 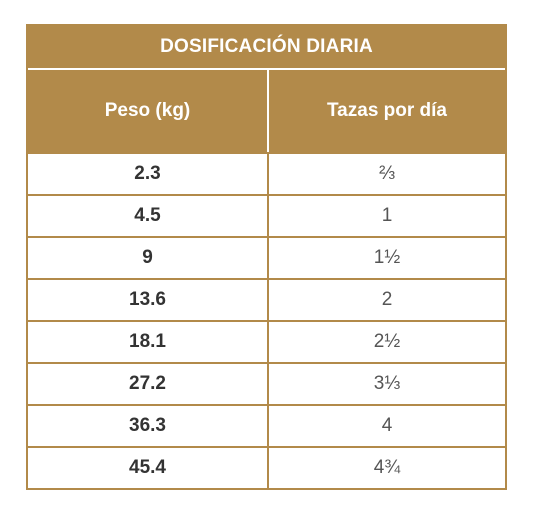 What do you see at coordinates (266, 468) in the screenshot?
I see `table-row: 45.4 4¾` at bounding box center [266, 468].